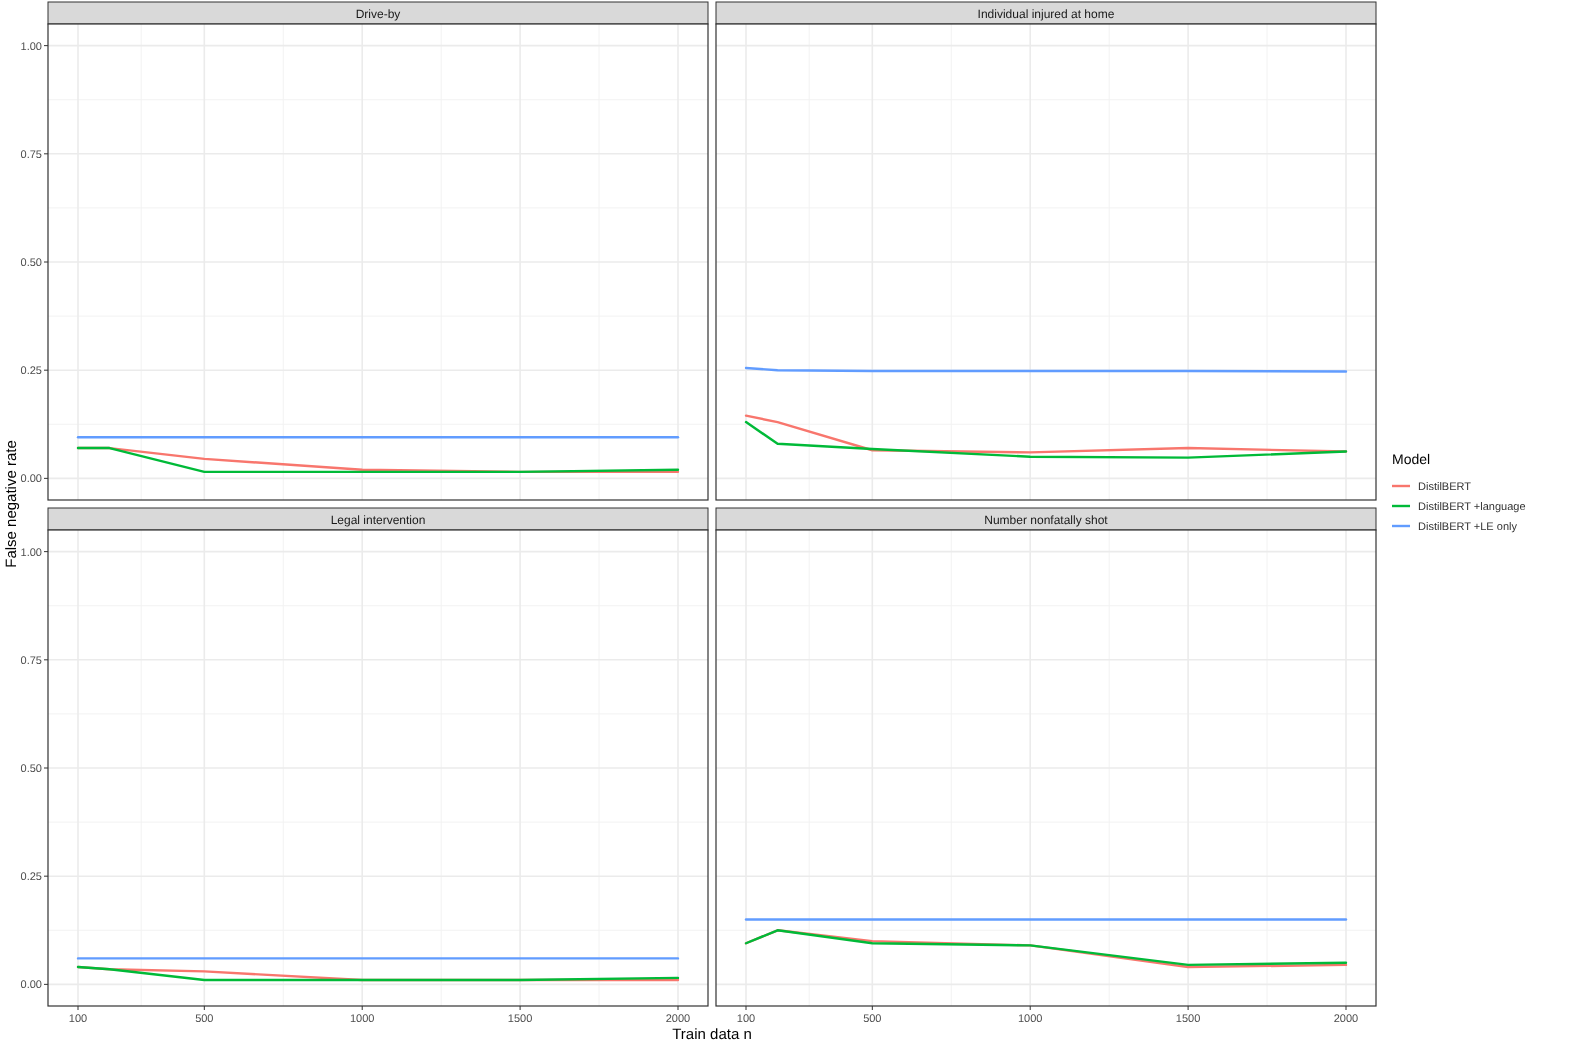  I want to click on line-series, so click(378, 973).